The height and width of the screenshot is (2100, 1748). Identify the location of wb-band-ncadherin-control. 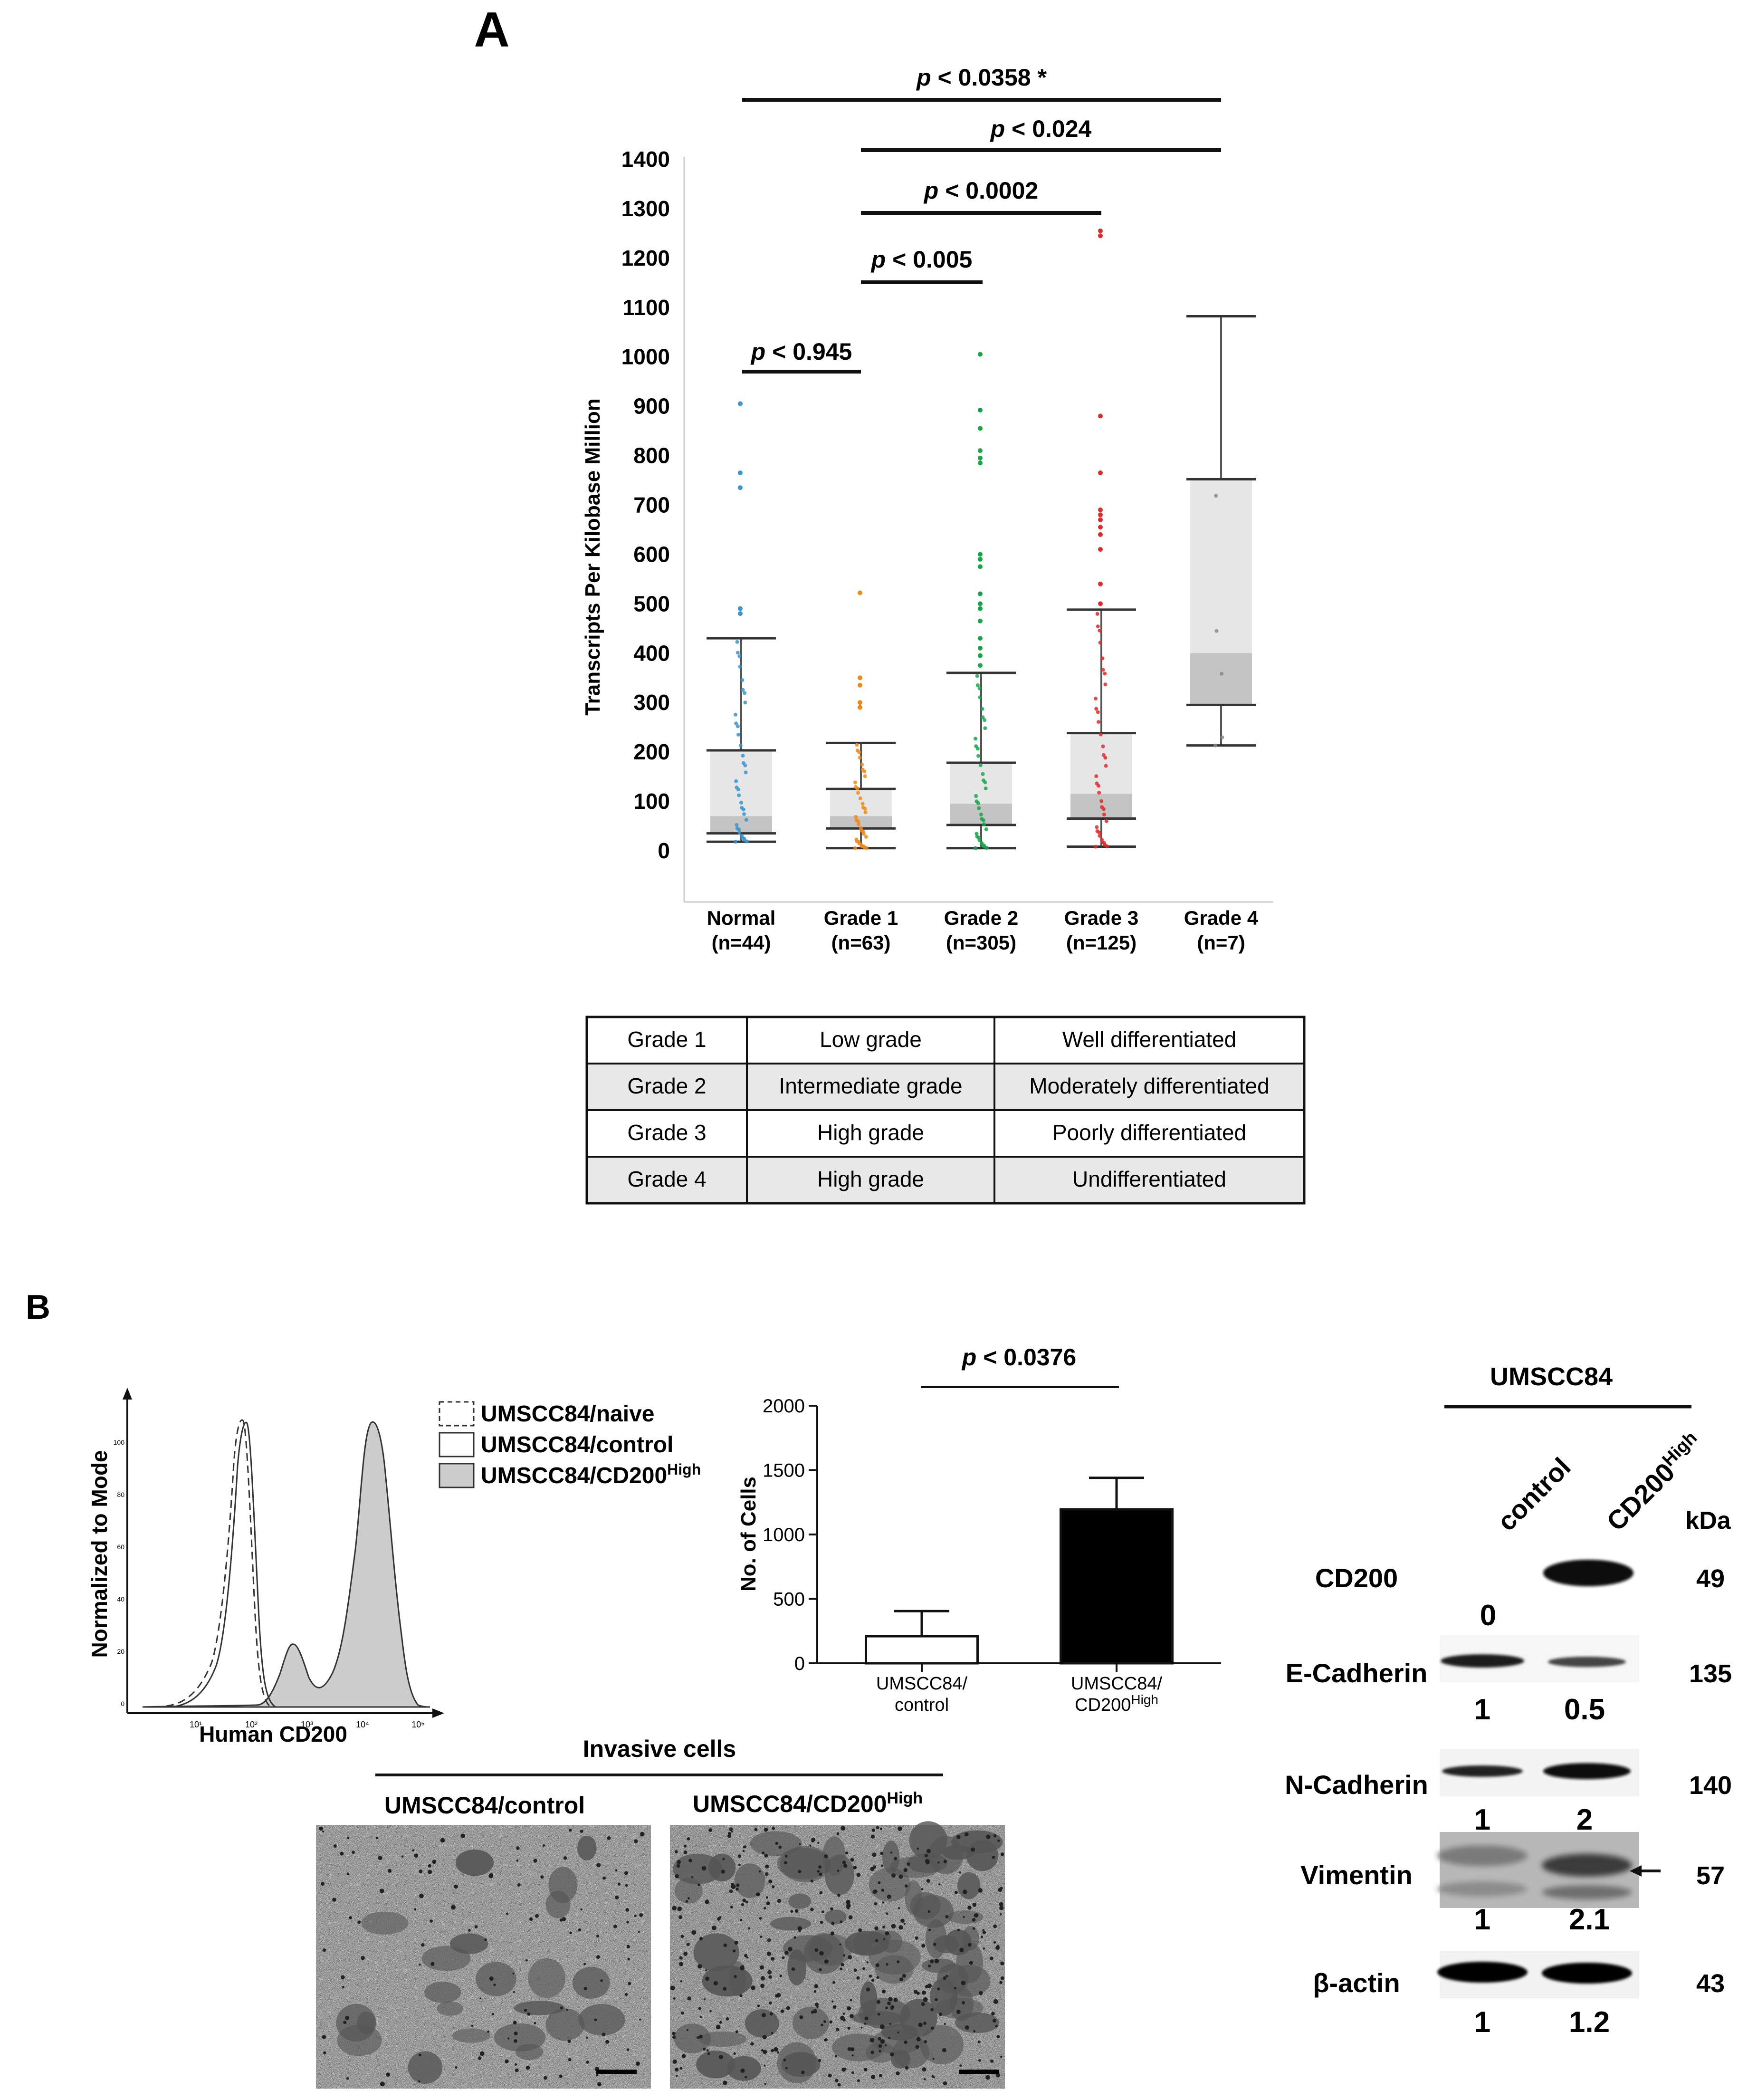
(1482, 1771).